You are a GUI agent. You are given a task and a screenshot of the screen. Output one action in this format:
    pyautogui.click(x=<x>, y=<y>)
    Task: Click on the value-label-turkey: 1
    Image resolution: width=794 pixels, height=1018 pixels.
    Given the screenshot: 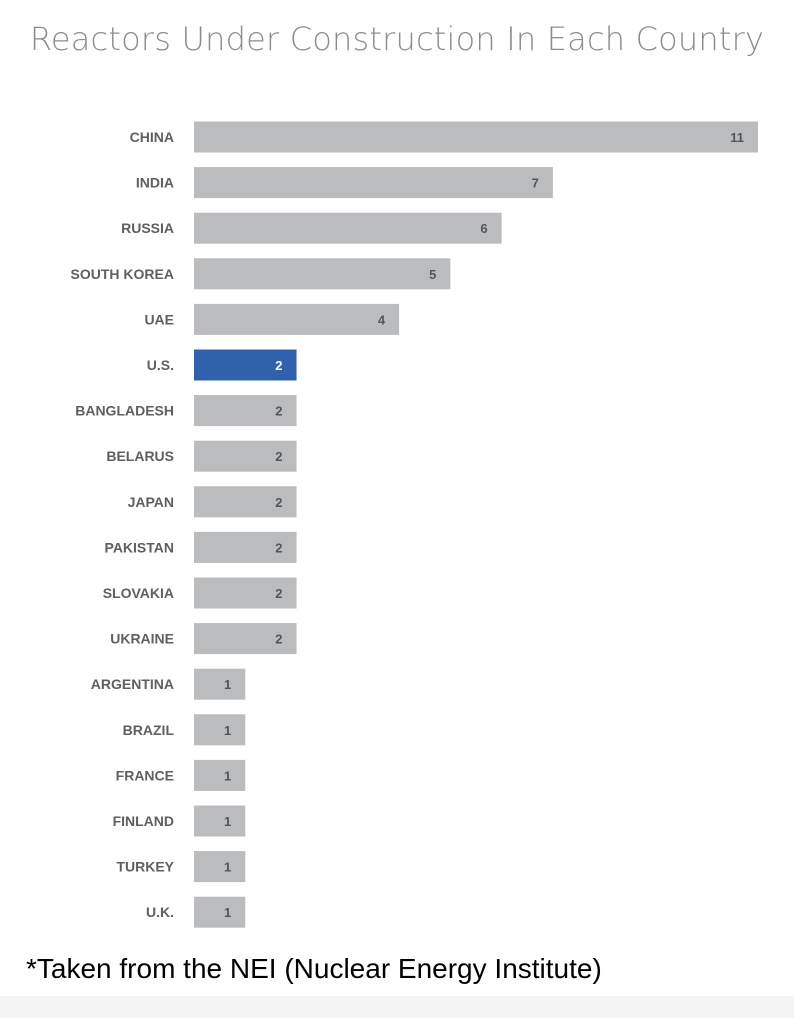 What is the action you would take?
    pyautogui.click(x=227, y=867)
    